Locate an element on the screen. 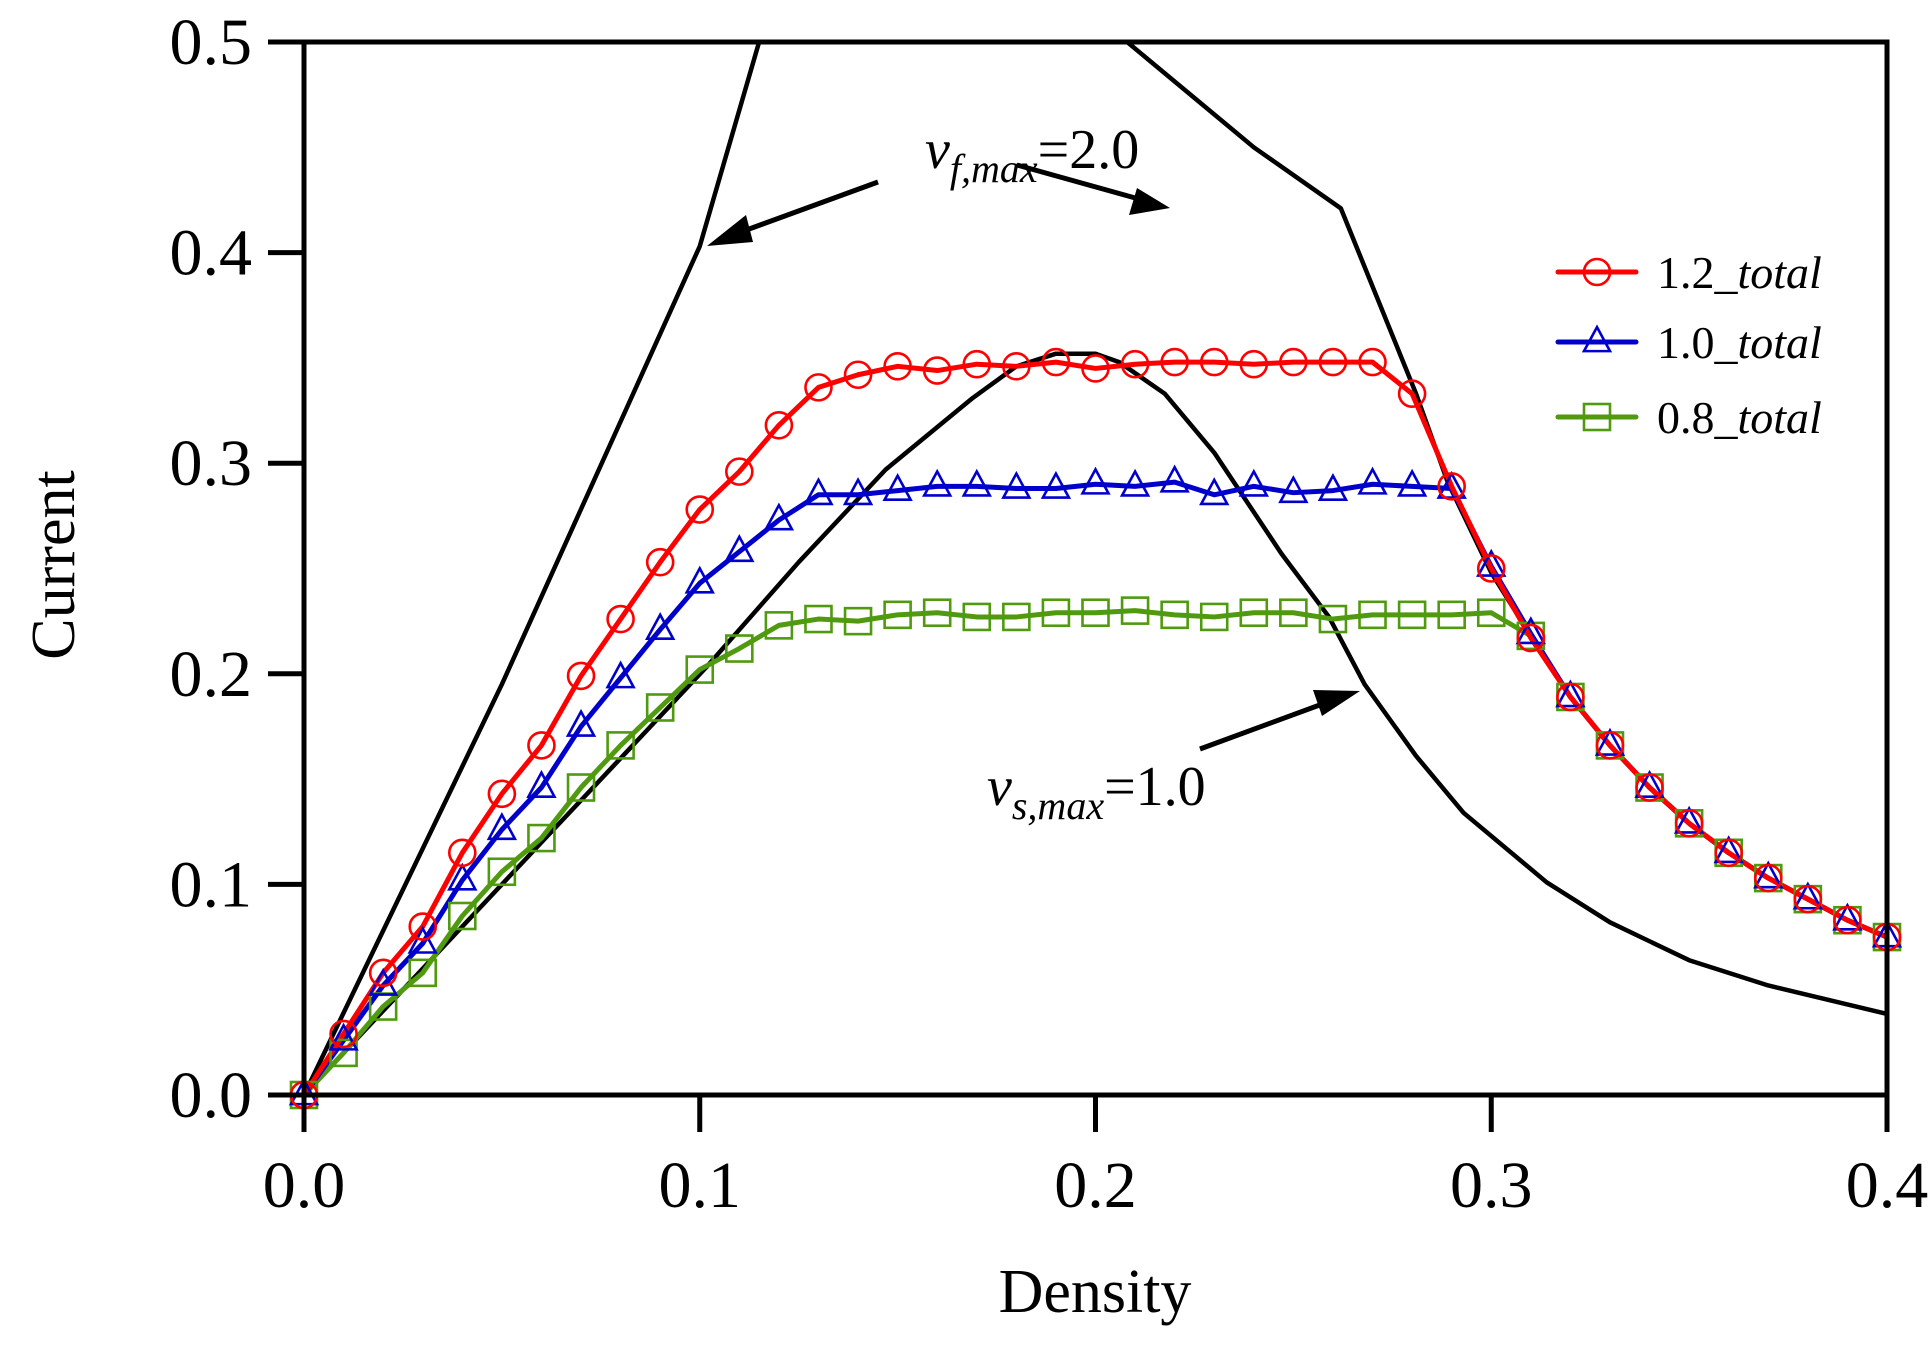 This screenshot has width=1931, height=1347. x-tick-label: 0.1 is located at coordinates (700, 1185).